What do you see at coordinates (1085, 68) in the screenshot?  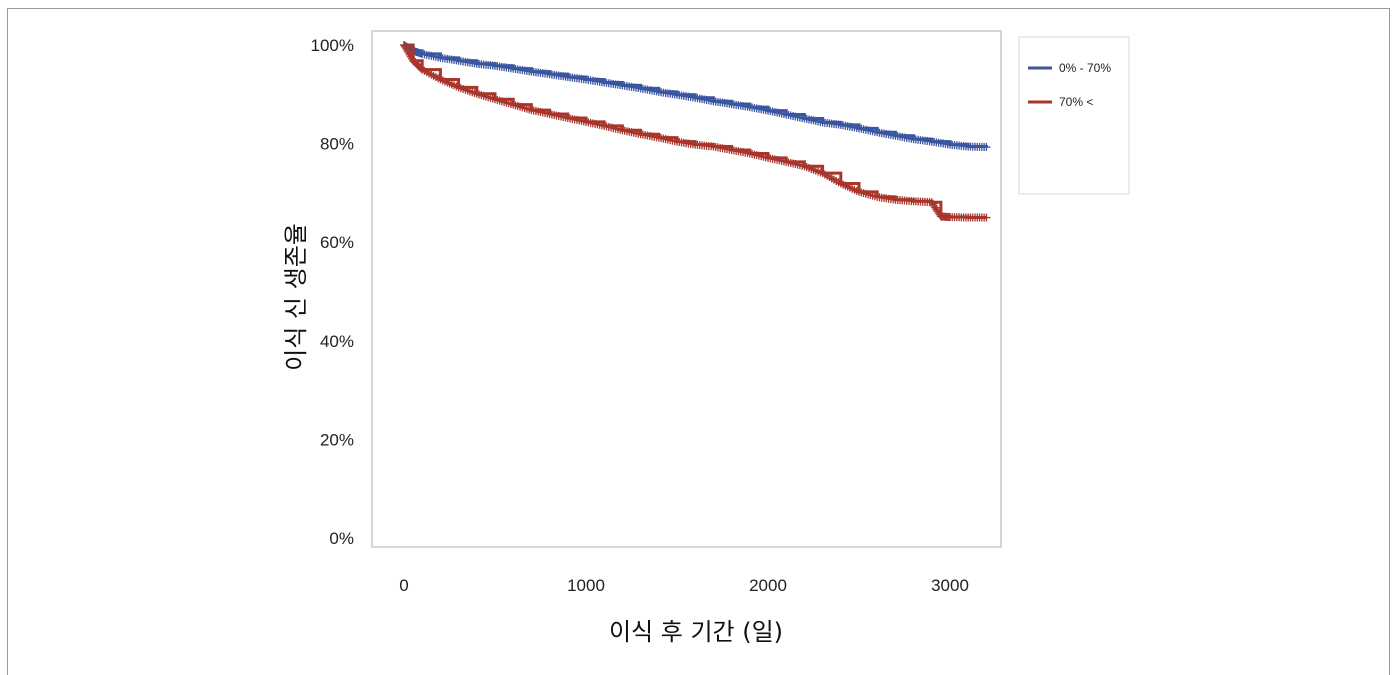 I see `legend-label: 0% - 70%` at bounding box center [1085, 68].